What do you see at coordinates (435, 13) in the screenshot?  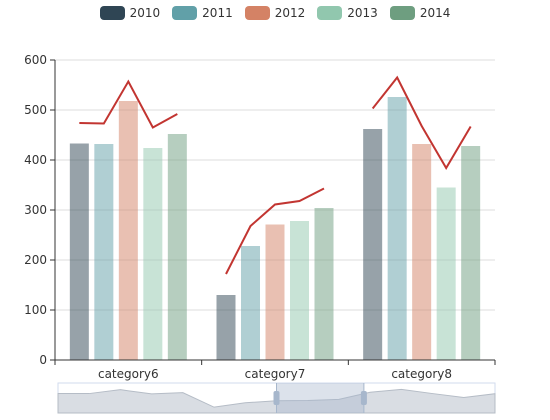 I see `legend-label-2014: 2014` at bounding box center [435, 13].